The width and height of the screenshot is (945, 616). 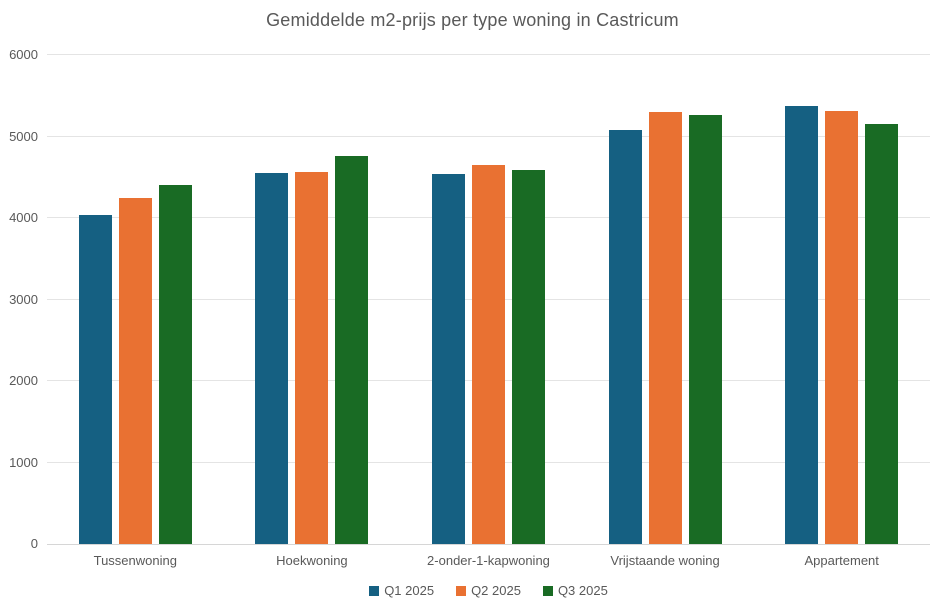 I want to click on y-tick-label: 0, so click(x=34, y=543).